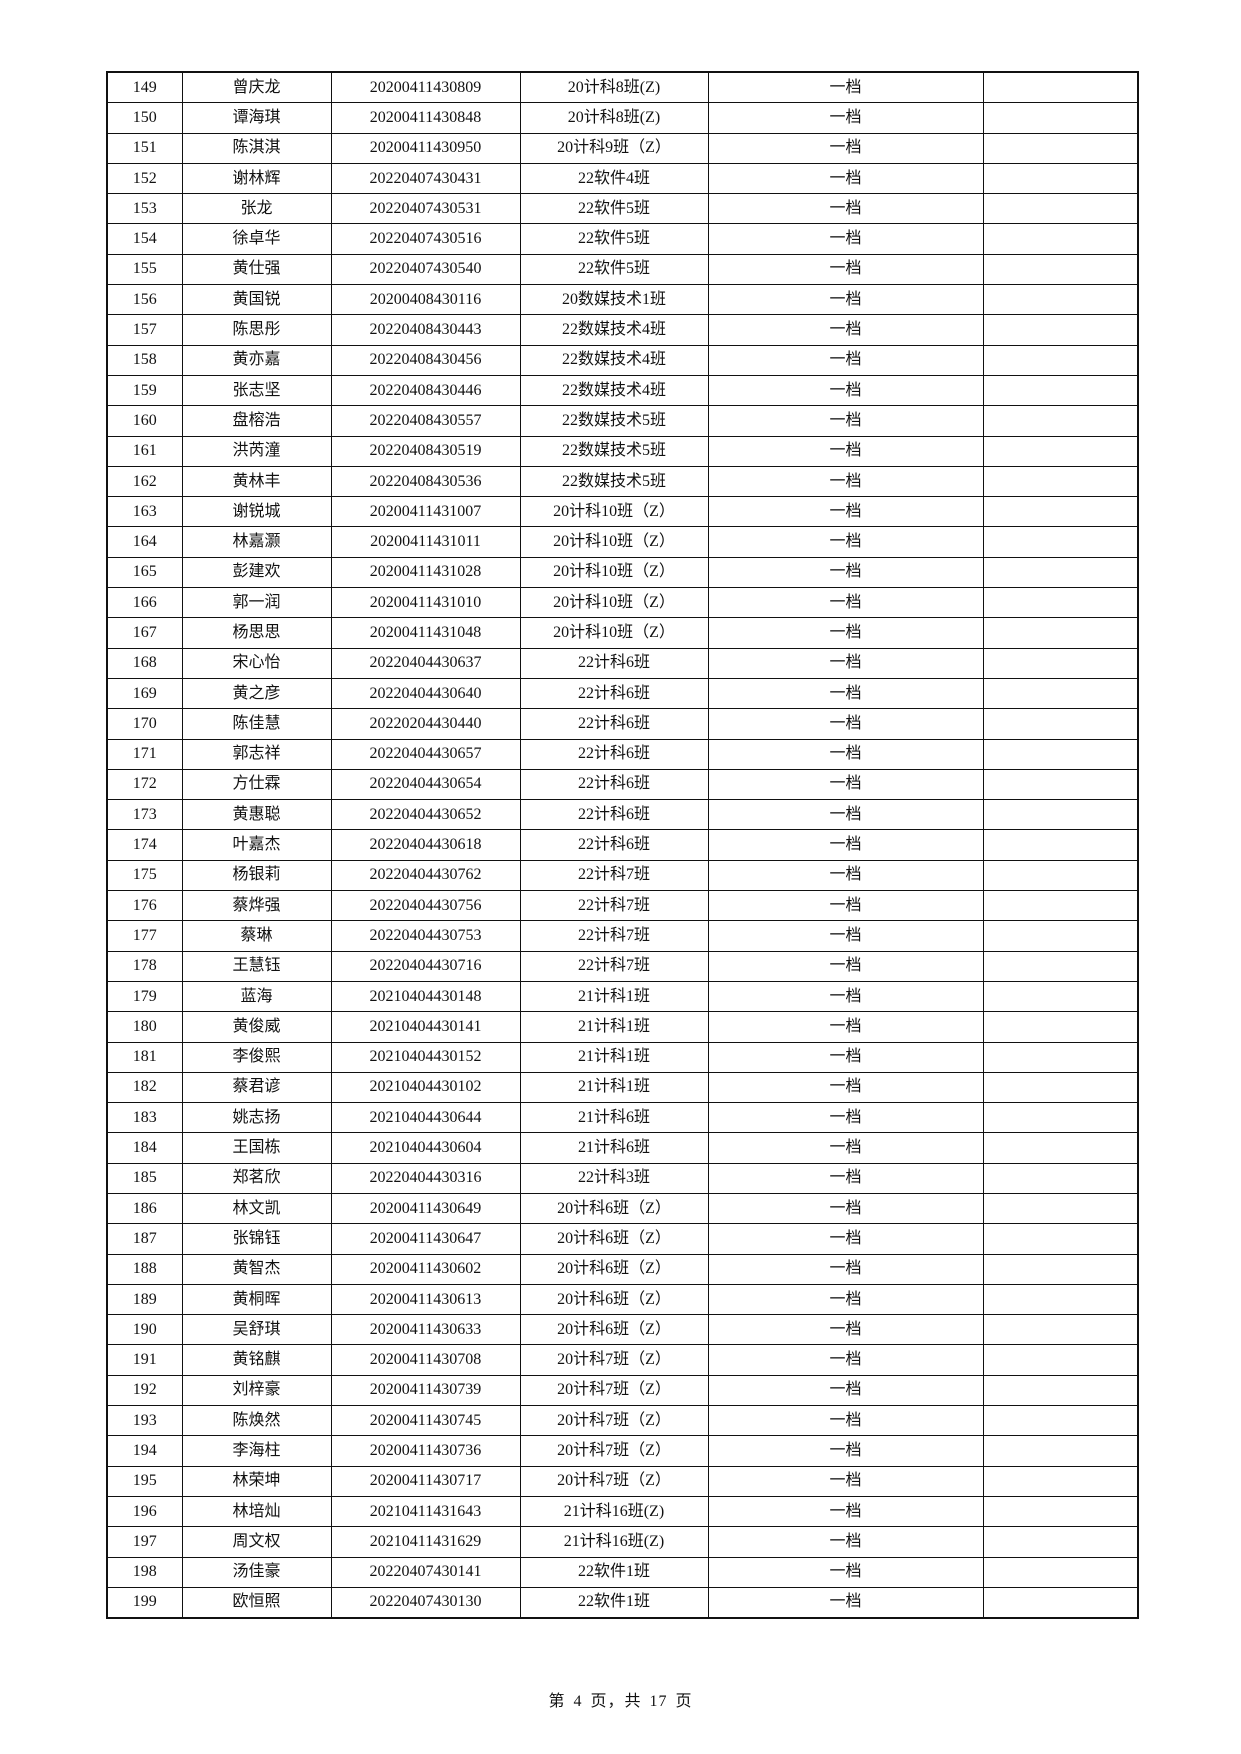  I want to click on row-number-cell: 192, so click(144, 1390).